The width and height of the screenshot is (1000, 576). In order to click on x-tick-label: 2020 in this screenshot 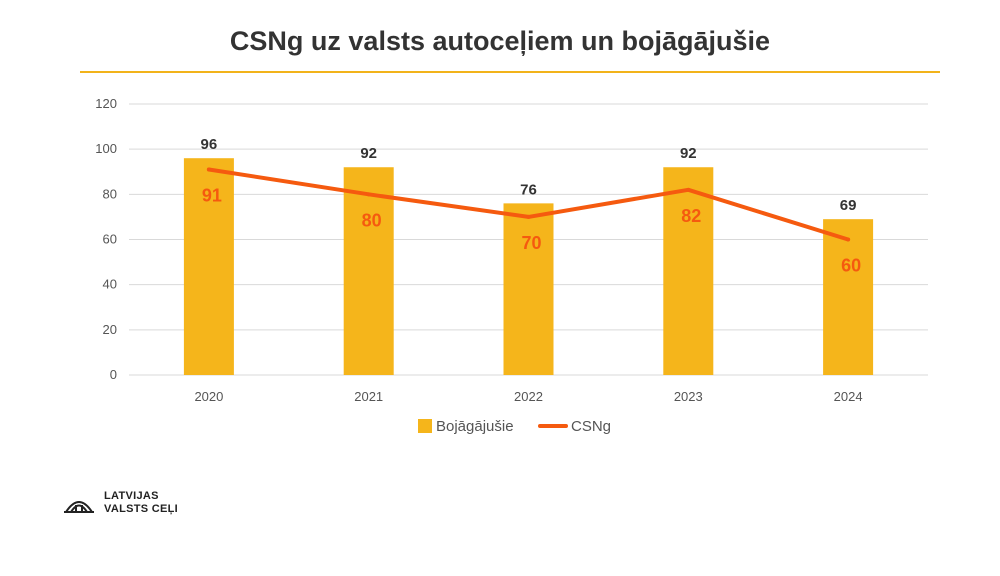, I will do `click(208, 396)`.